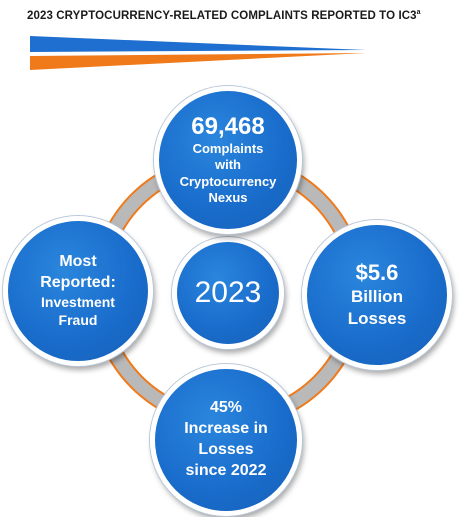 The height and width of the screenshot is (517, 465). Describe the element at coordinates (226, 408) in the screenshot. I see `increase-percent: 45%` at that location.